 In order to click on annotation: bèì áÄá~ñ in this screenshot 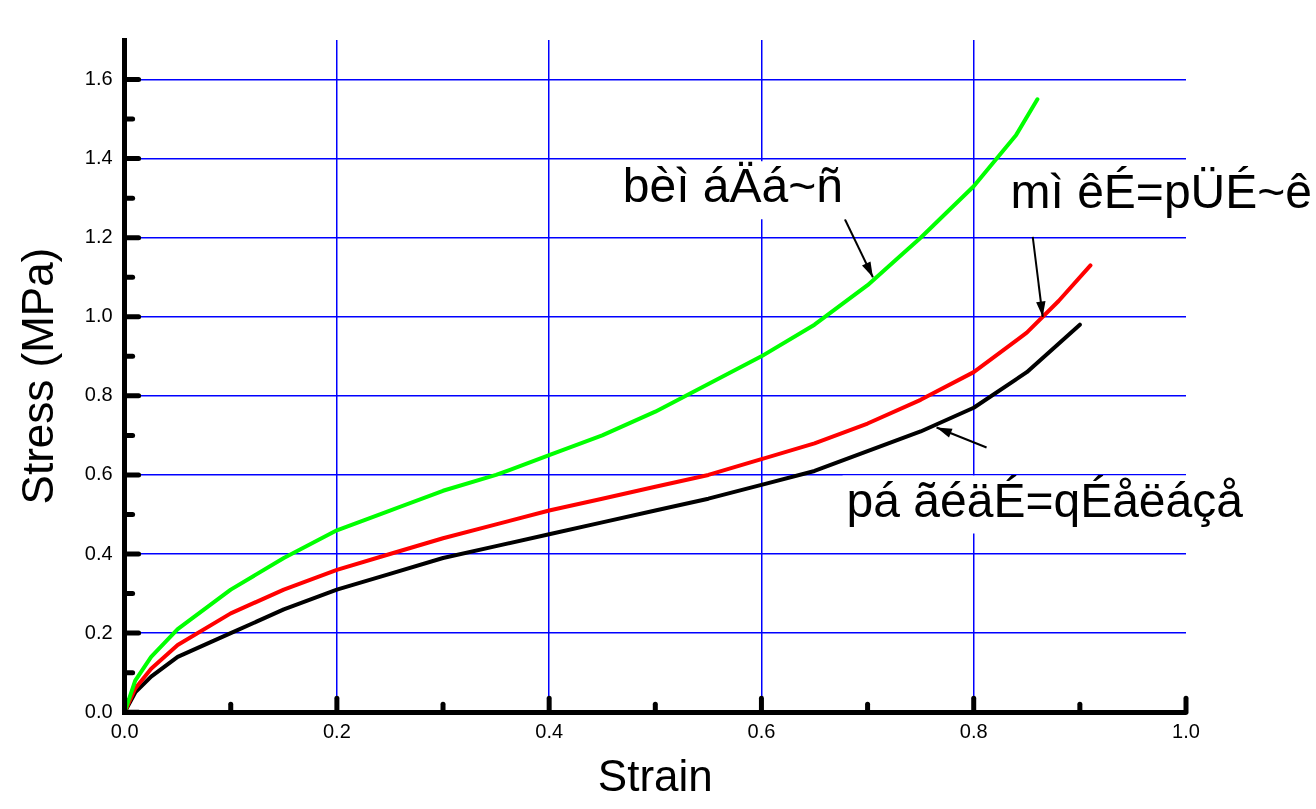, I will do `click(732, 186)`.